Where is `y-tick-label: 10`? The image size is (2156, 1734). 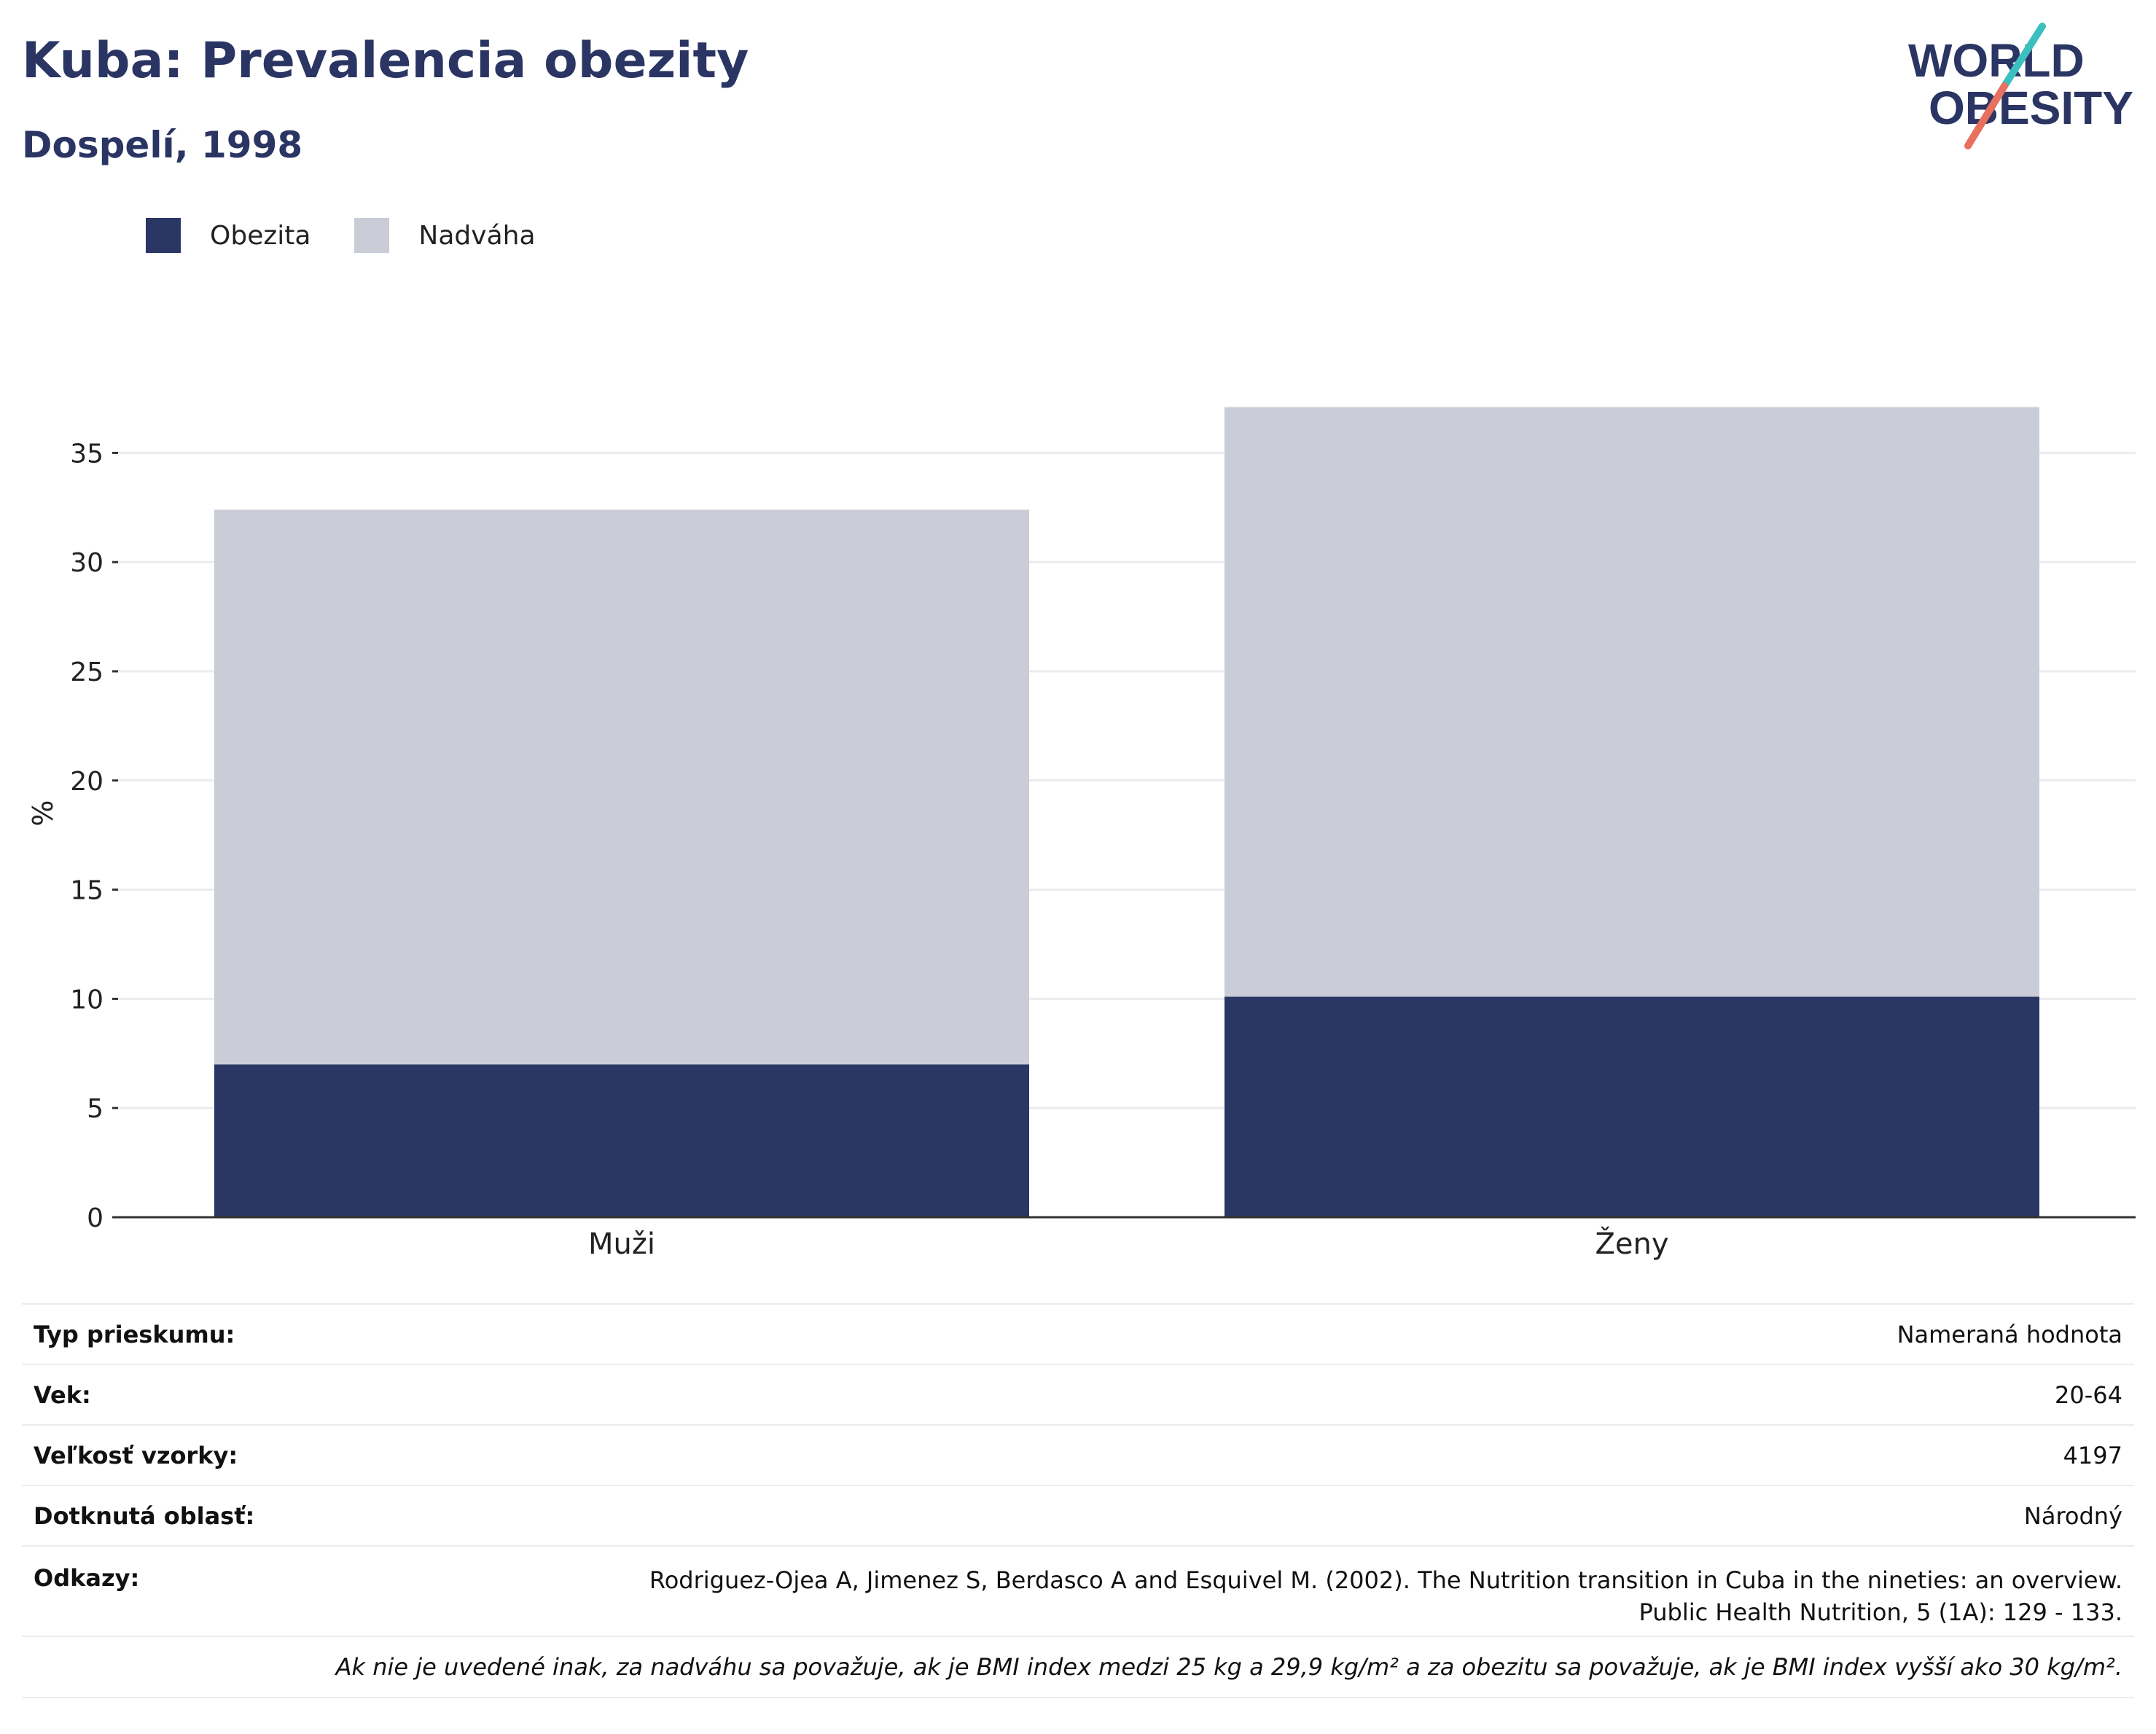
y-tick-label: 10 is located at coordinates (86, 1000).